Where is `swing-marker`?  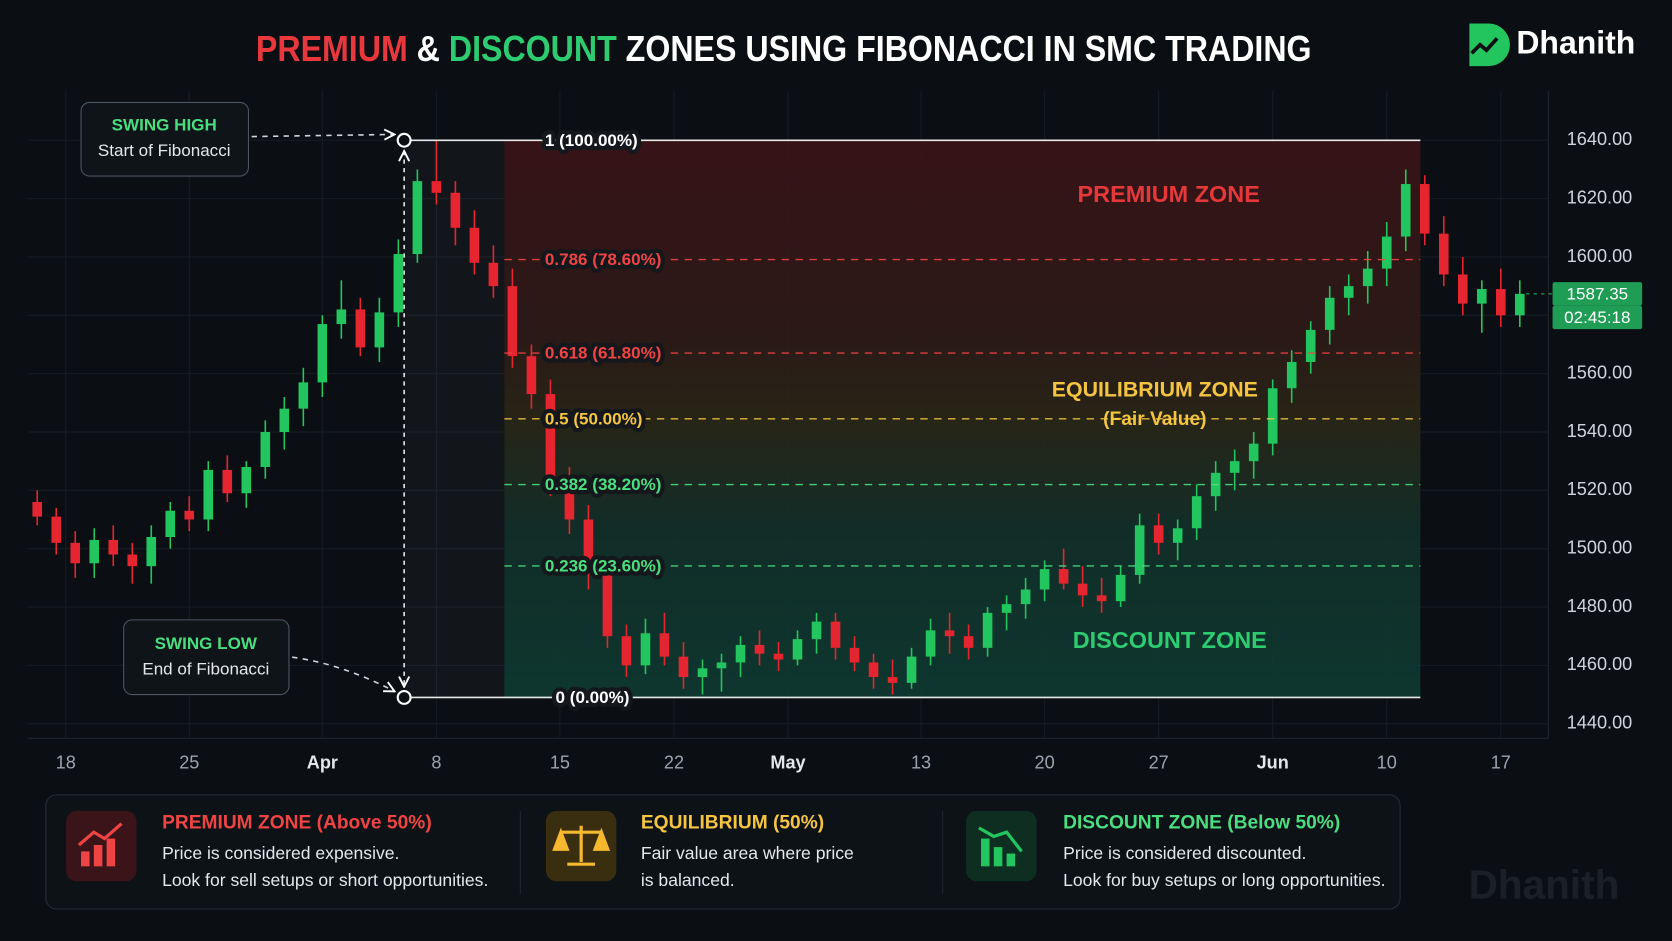
swing-marker is located at coordinates (404, 697).